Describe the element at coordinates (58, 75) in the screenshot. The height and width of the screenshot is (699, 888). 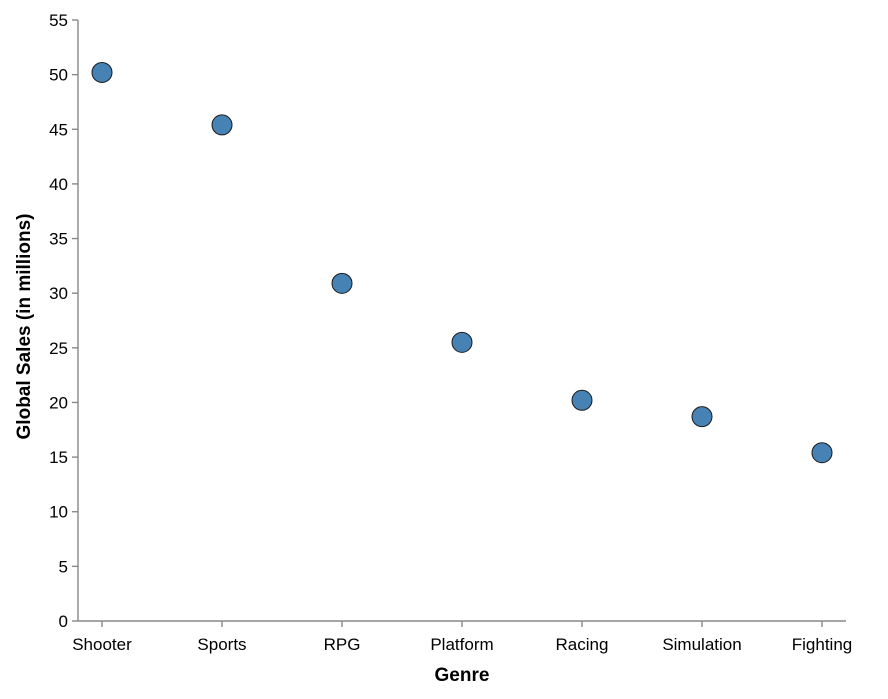
I see `y-tick-label: 50` at that location.